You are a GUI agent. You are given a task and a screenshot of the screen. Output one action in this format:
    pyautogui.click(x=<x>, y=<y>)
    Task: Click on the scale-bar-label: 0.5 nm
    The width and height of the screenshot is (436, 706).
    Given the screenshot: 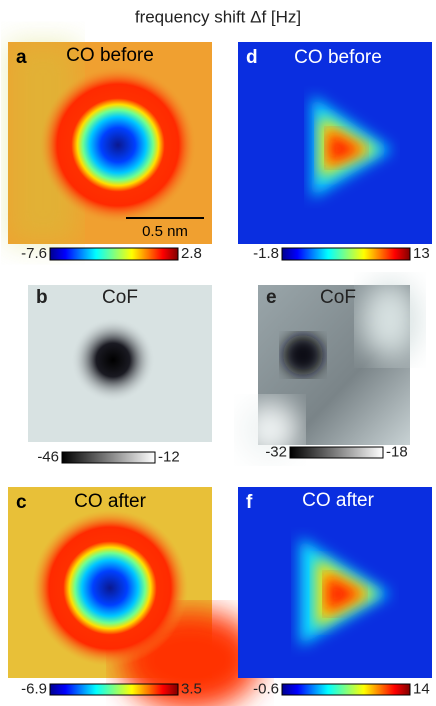 What is the action you would take?
    pyautogui.click(x=165, y=231)
    